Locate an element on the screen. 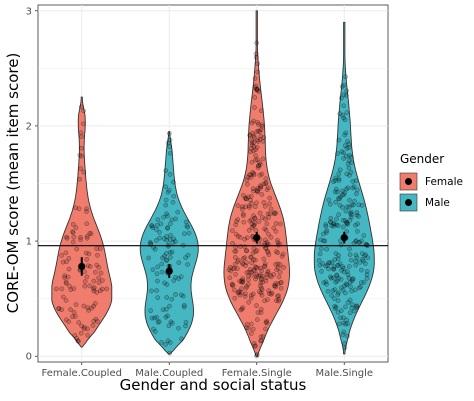 Image resolution: width=474 pixels, height=401 pixels. legend-title: Gender is located at coordinates (422, 159).